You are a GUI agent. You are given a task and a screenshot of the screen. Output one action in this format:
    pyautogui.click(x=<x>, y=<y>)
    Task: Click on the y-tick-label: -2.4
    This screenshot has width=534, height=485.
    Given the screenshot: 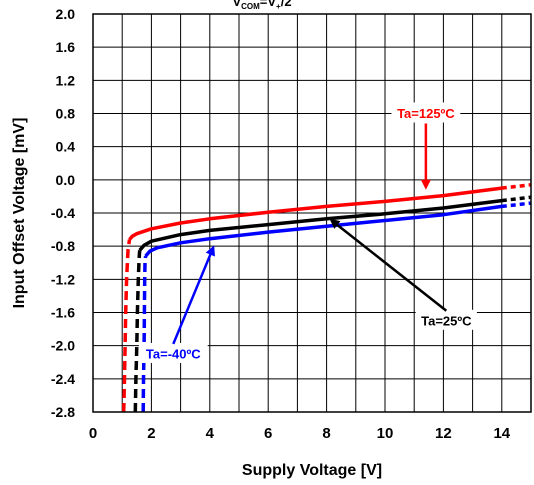 What is the action you would take?
    pyautogui.click(x=63, y=379)
    